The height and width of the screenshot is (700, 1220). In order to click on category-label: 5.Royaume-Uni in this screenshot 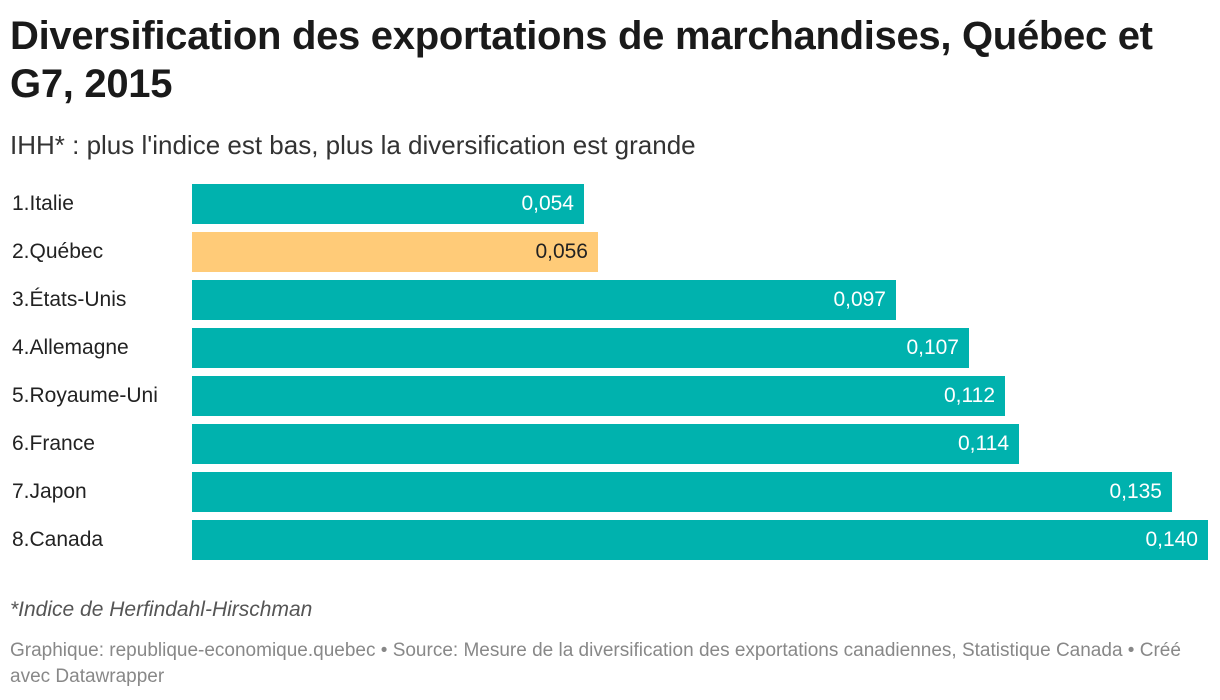, I will do `click(85, 395)`.